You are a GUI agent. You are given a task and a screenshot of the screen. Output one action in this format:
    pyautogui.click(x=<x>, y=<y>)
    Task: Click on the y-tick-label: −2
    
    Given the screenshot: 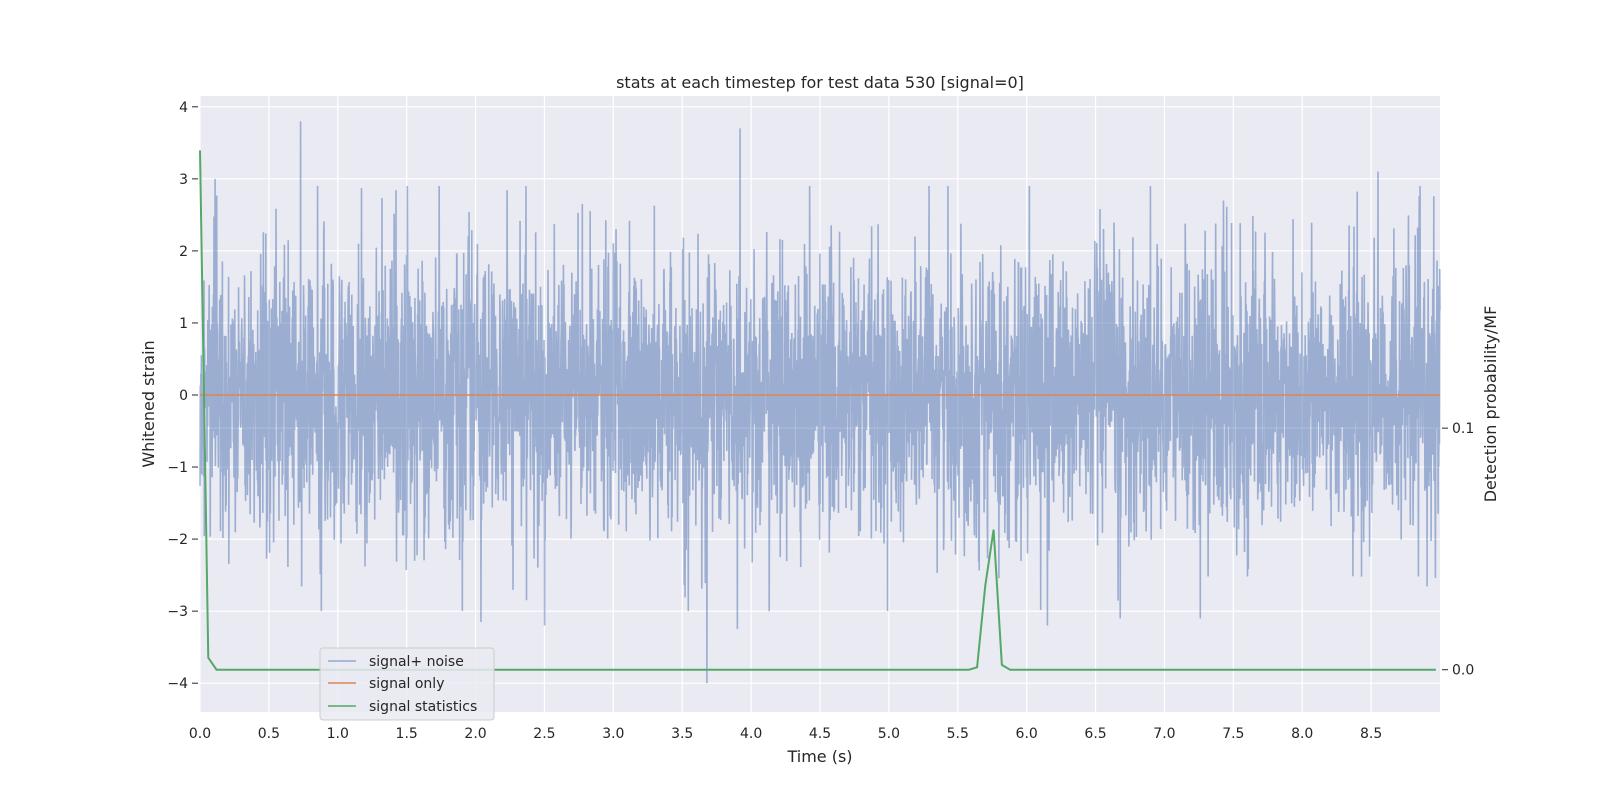 What is the action you would take?
    pyautogui.click(x=177, y=540)
    